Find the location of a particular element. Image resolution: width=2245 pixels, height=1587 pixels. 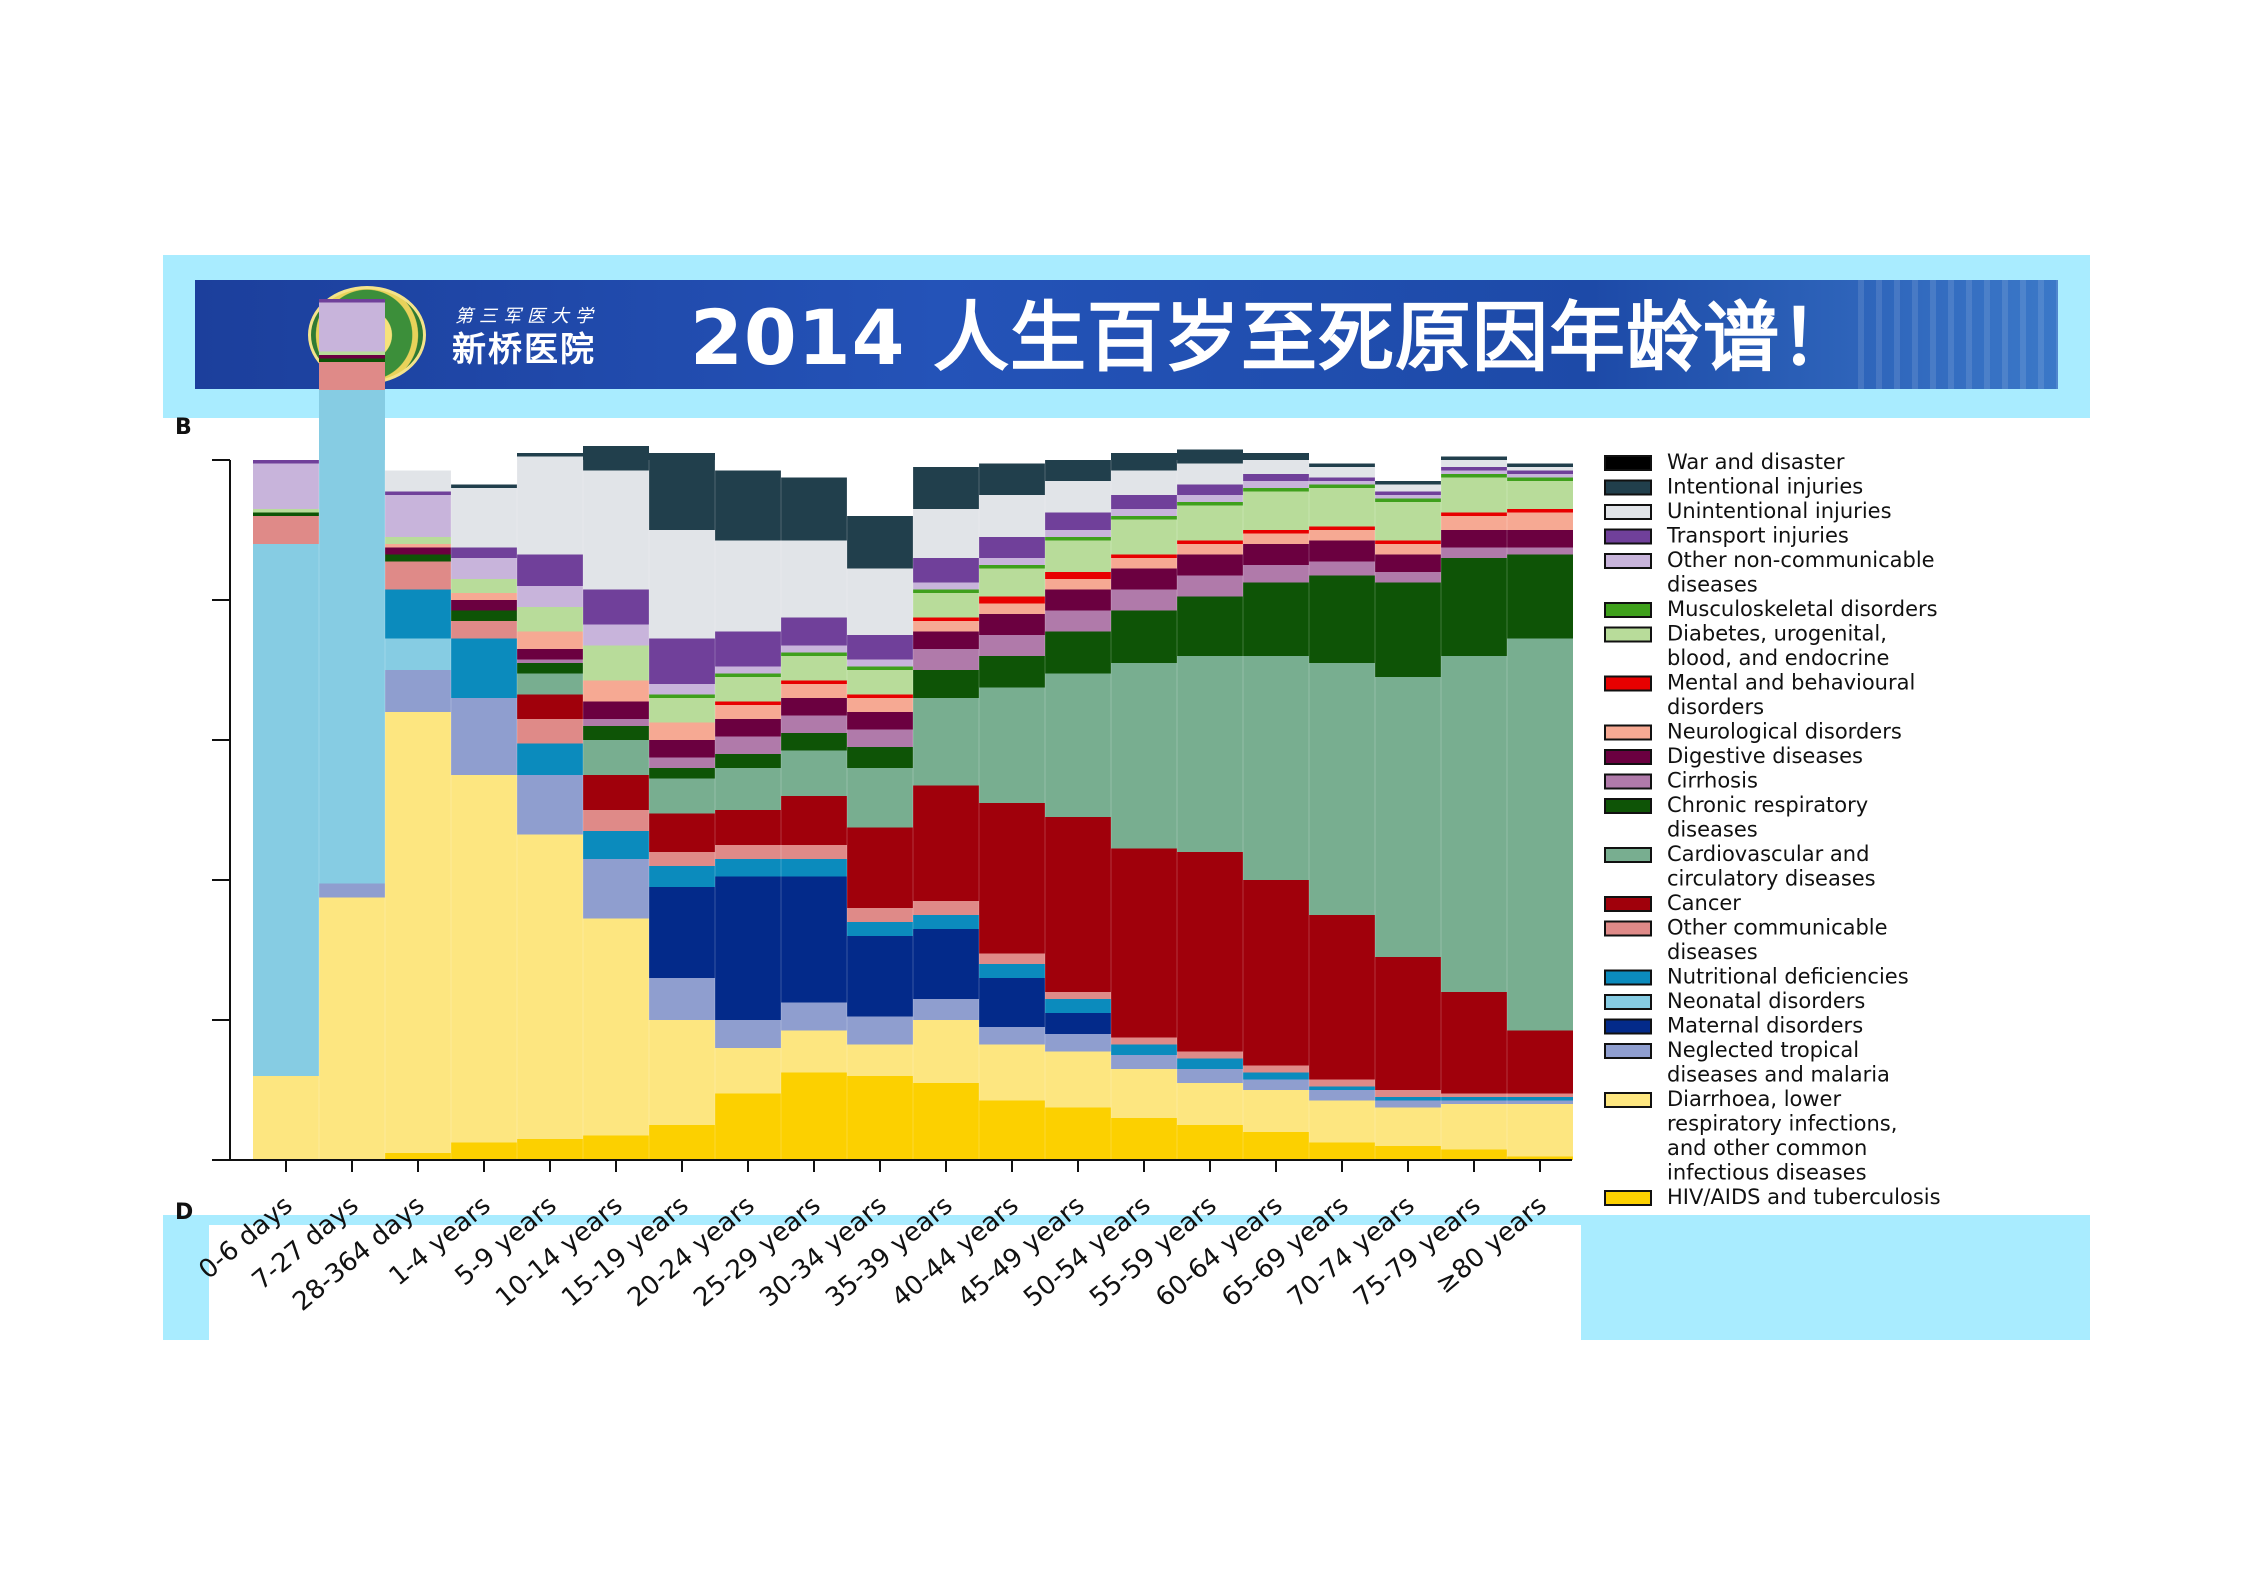

legend-swatch-maternal-disorders is located at coordinates (1628, 1026).